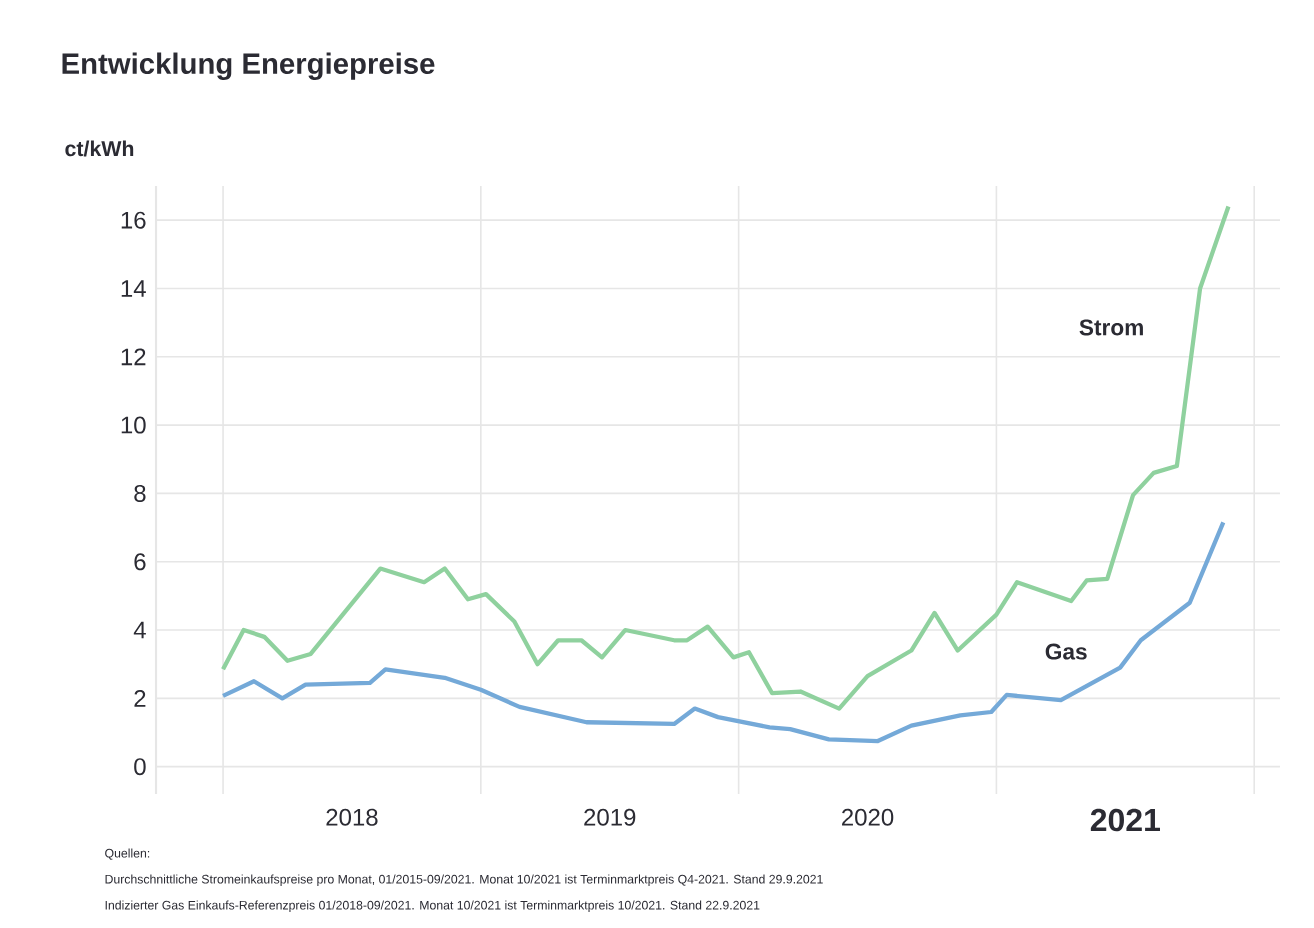  I want to click on x-tick-label: 2021, so click(1125, 820).